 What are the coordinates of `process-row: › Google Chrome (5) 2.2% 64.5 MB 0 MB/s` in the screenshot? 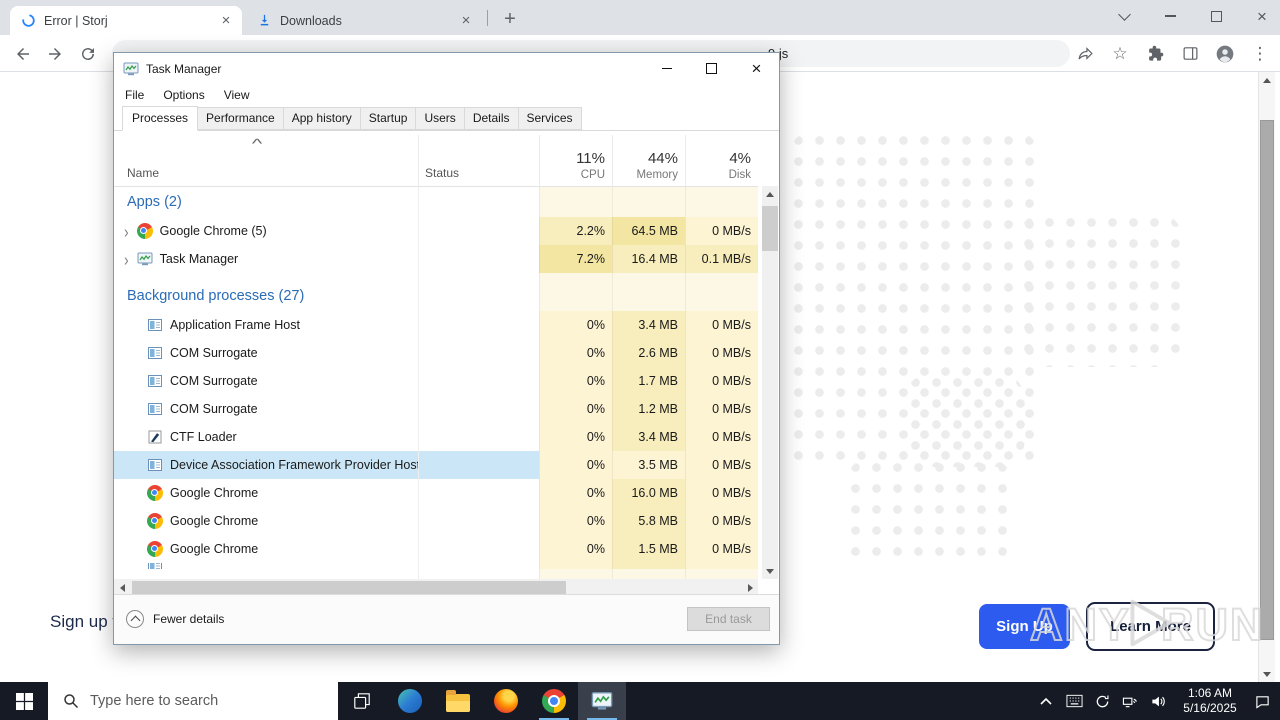 It's located at (436, 231).